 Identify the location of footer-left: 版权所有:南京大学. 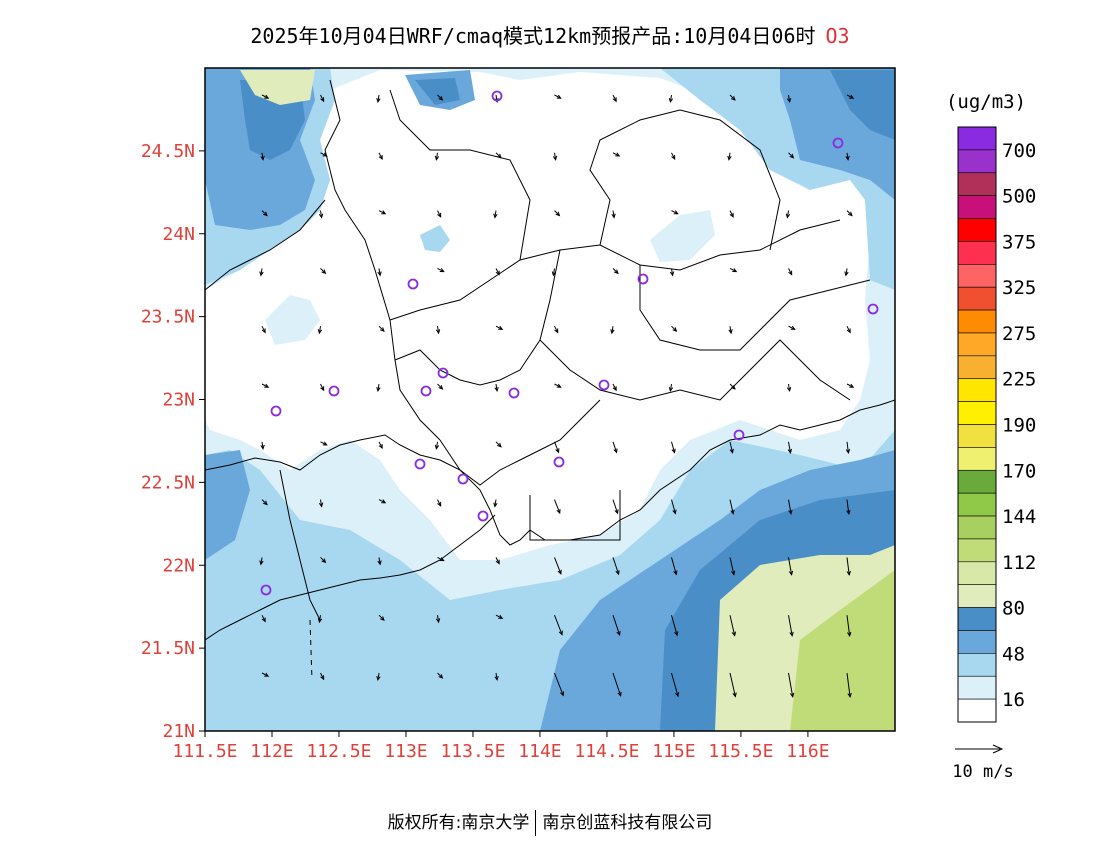
(458, 823).